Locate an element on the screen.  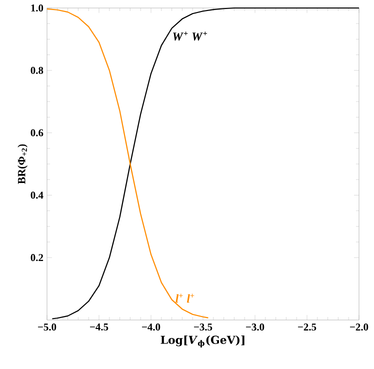
series-label: l$^{+}$ l$^{+}$ is located at coordinates (185, 298).